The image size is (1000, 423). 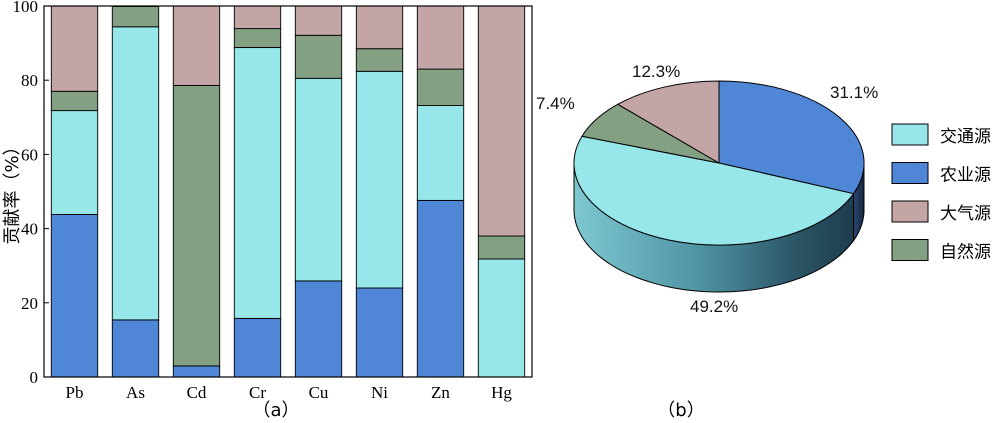 I want to click on legend-label-自然源: 自然源, so click(x=965, y=253).